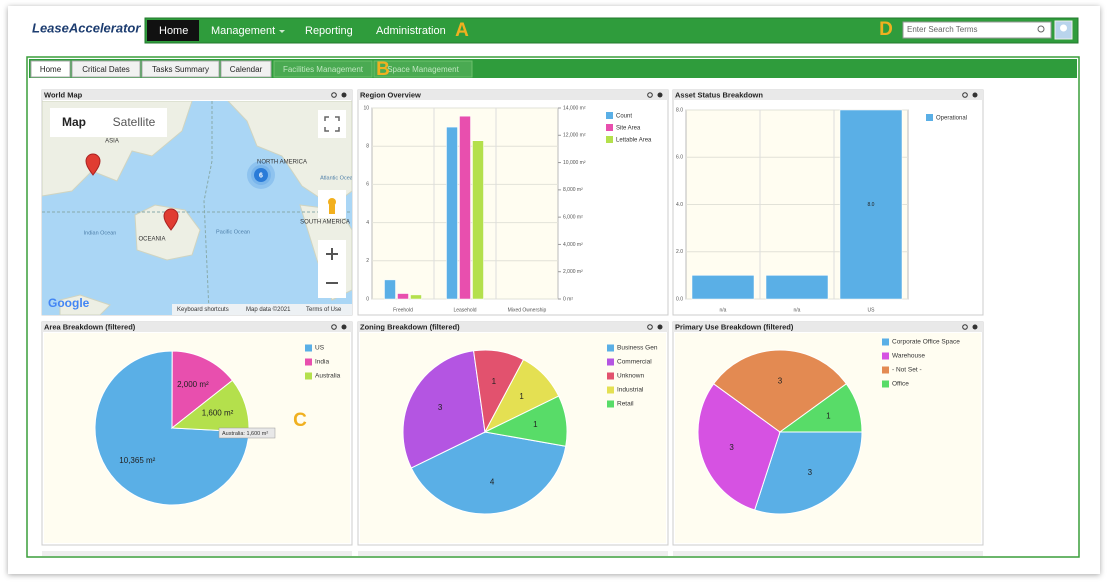  Describe the element at coordinates (574, 108) in the screenshot. I see `y2-tick-label: 14,000 m²` at that location.